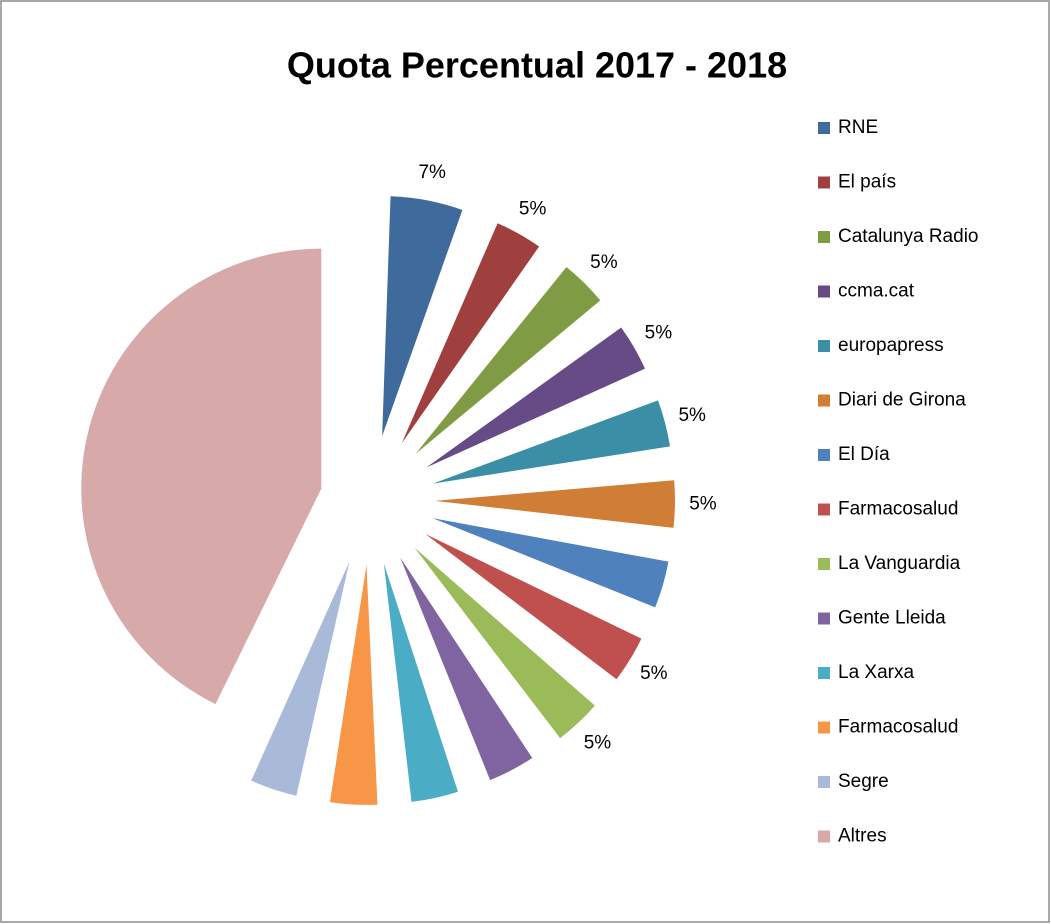 This screenshot has height=924, width=1051. I want to click on legend-label: Altres, so click(862, 836).